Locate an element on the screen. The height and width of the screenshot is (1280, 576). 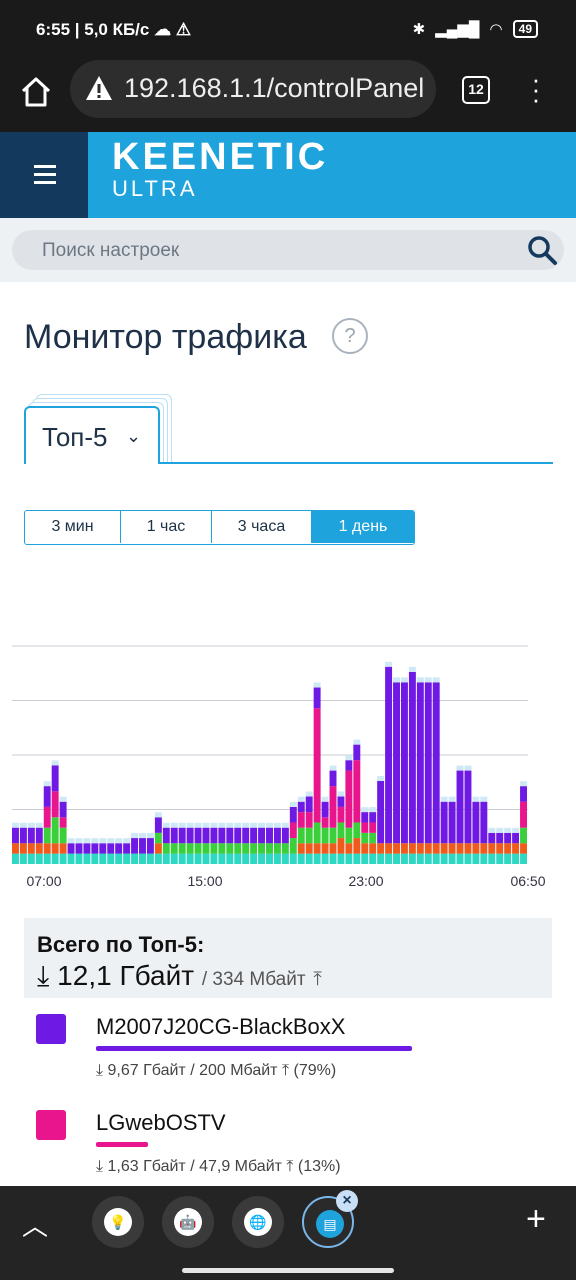
summary-download: 12,1 Гбайт is located at coordinates (126, 975).